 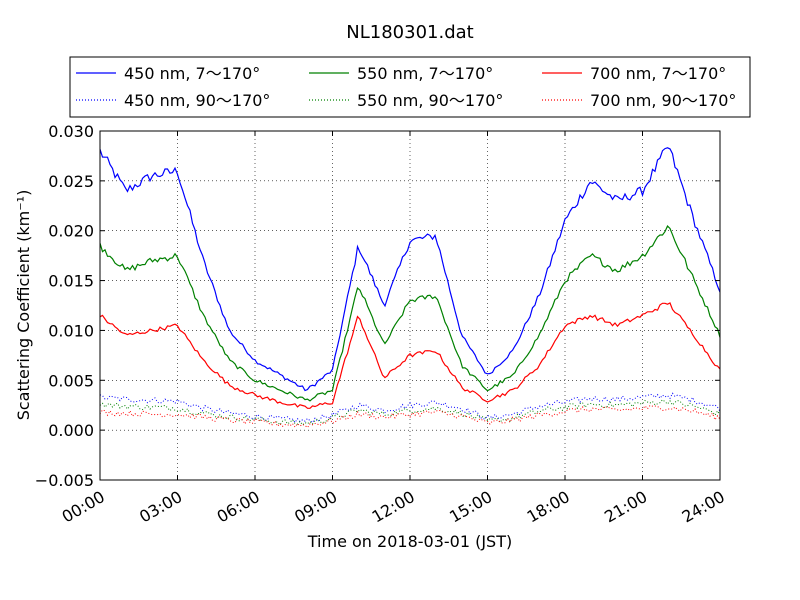 I want to click on legend-label: 550 nm, 7～170°, so click(x=425, y=73).